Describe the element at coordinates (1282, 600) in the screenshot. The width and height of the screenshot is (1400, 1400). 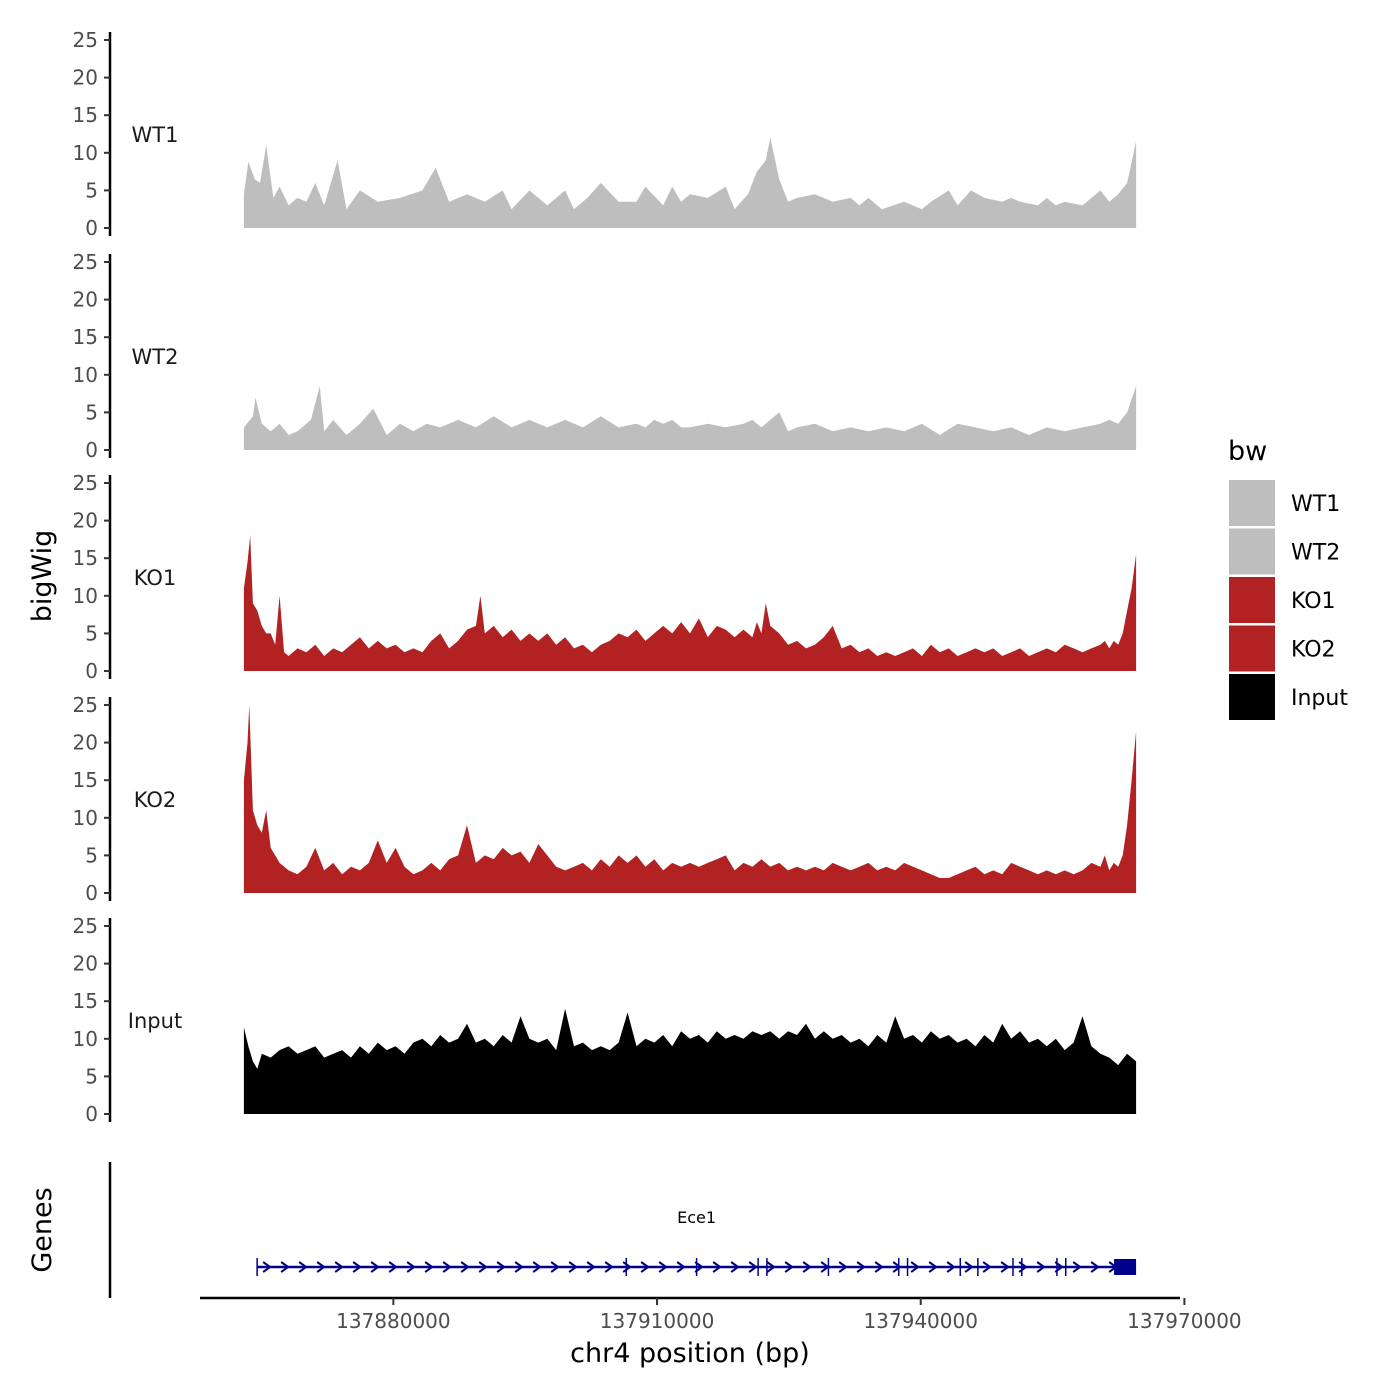
I see `legend-item-ko1: KO1` at that location.